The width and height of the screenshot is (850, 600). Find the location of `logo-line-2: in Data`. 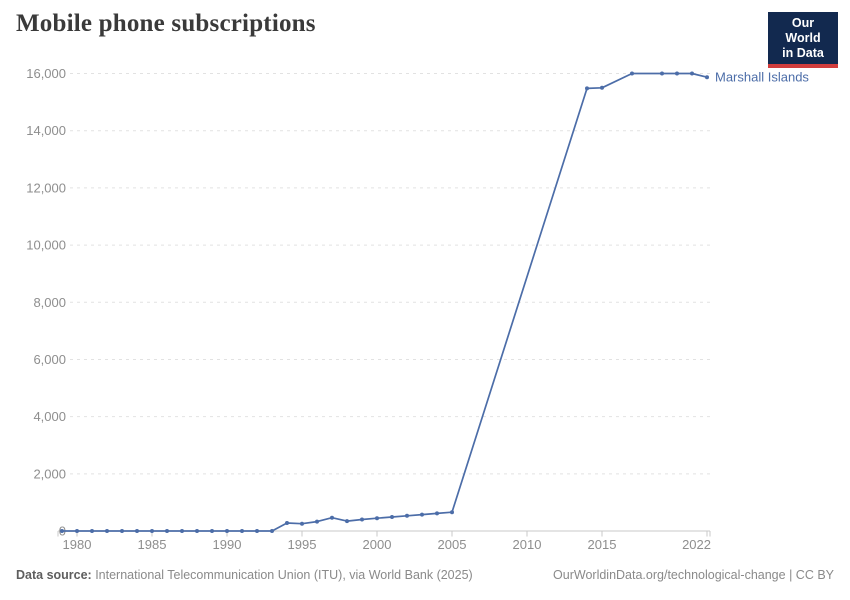

logo-line-2: in Data is located at coordinates (803, 53).